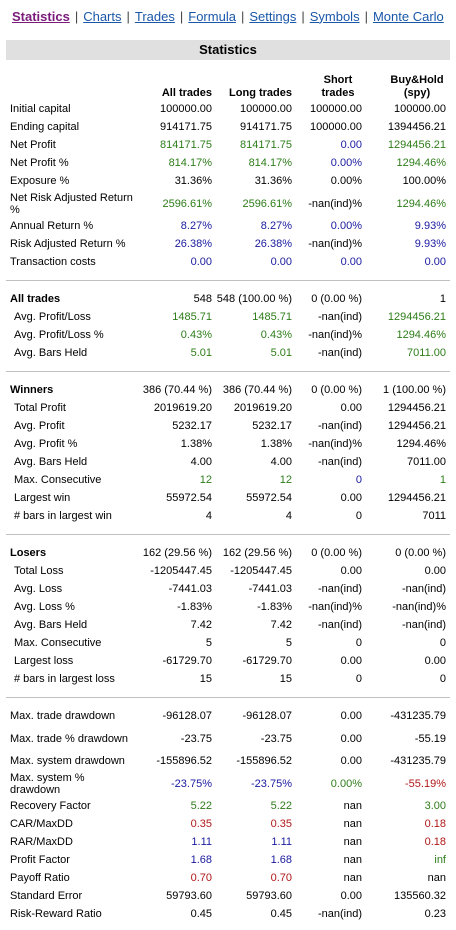 The image size is (456, 930). Describe the element at coordinates (434, 516) in the screenshot. I see `stat-value-buyhold: 7011` at that location.